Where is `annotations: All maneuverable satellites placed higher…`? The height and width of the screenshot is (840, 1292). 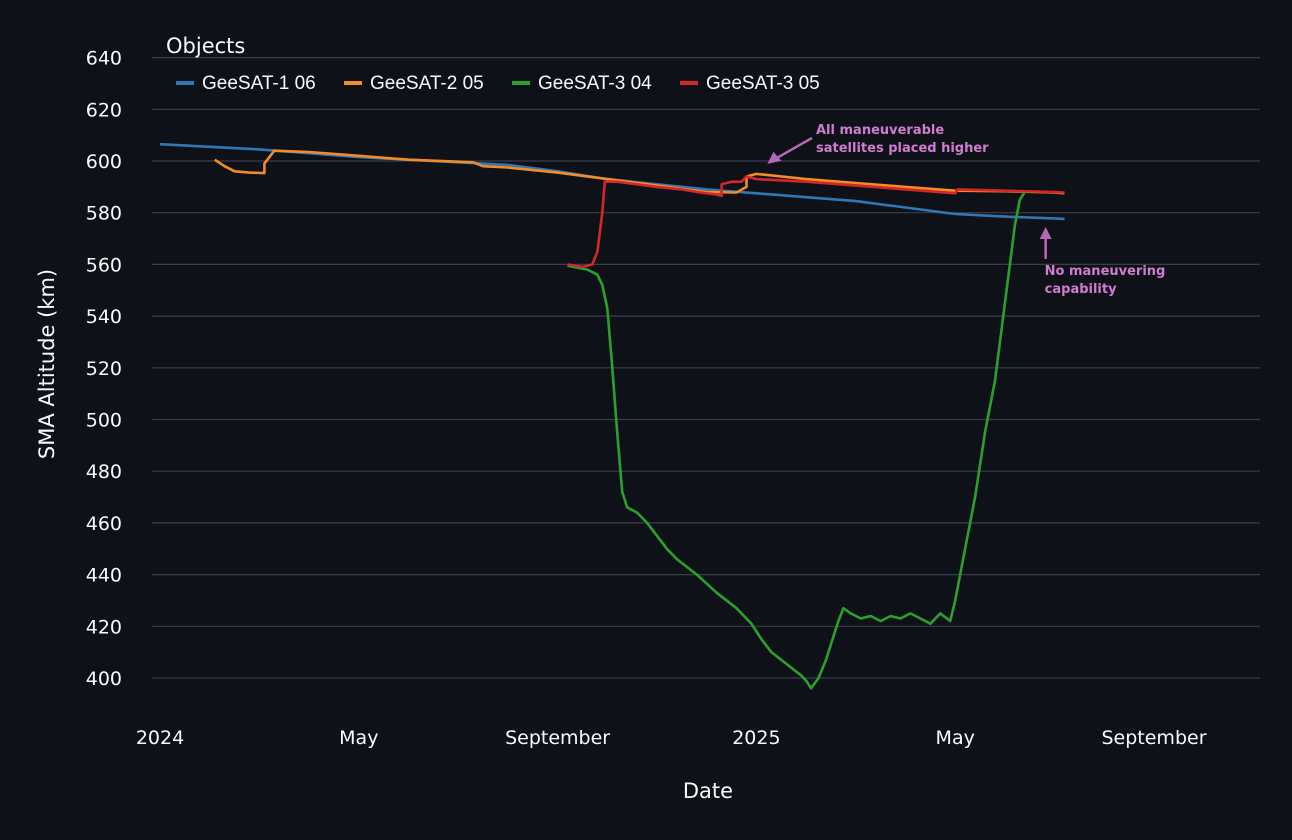
annotations: All maneuverable satellites placed higher… is located at coordinates (966, 210).